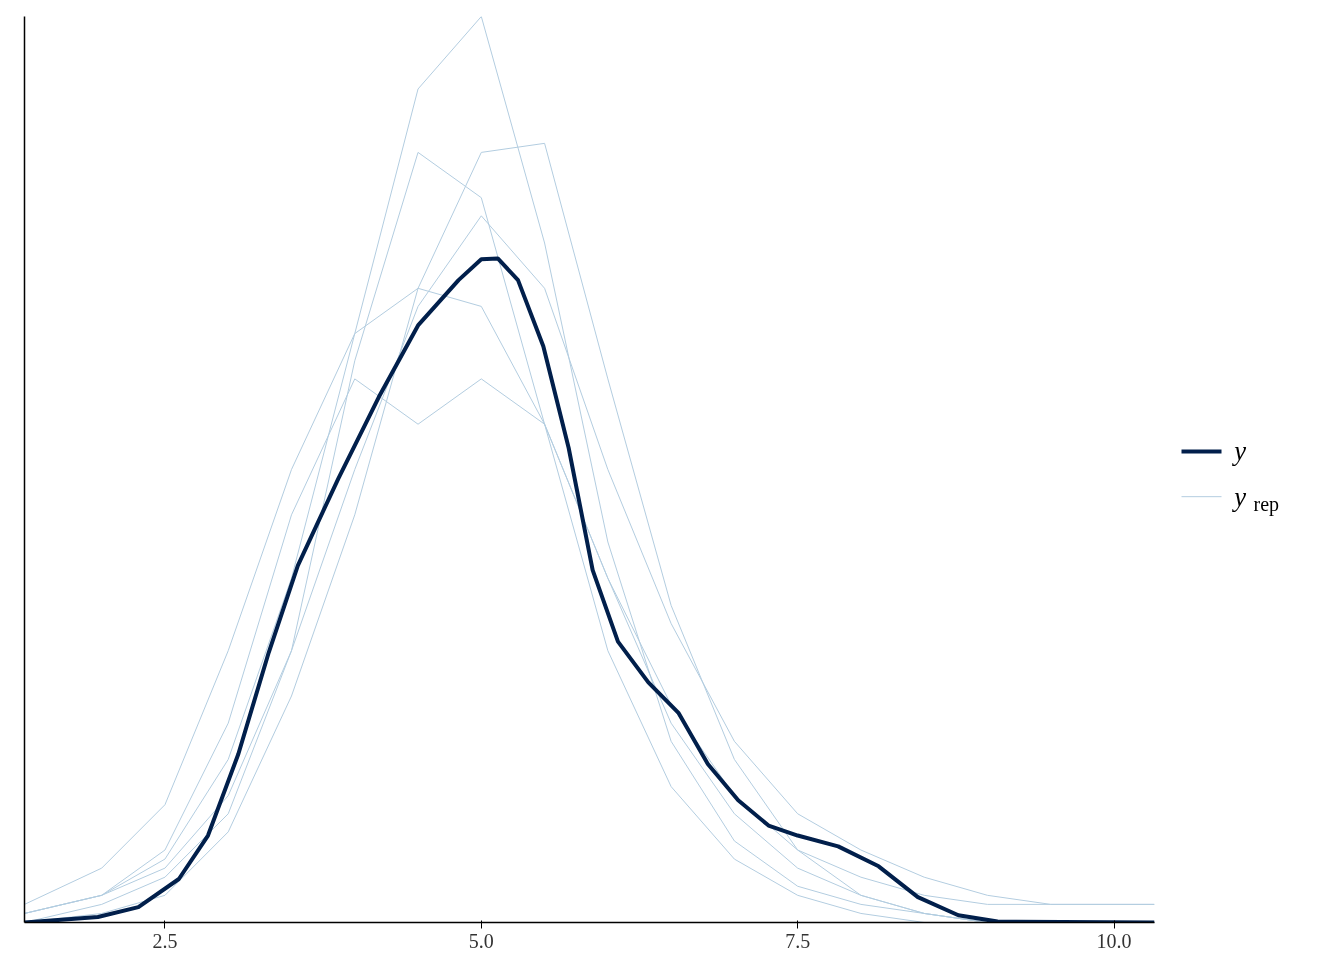  I want to click on legend-label: y, so click(1239, 451).